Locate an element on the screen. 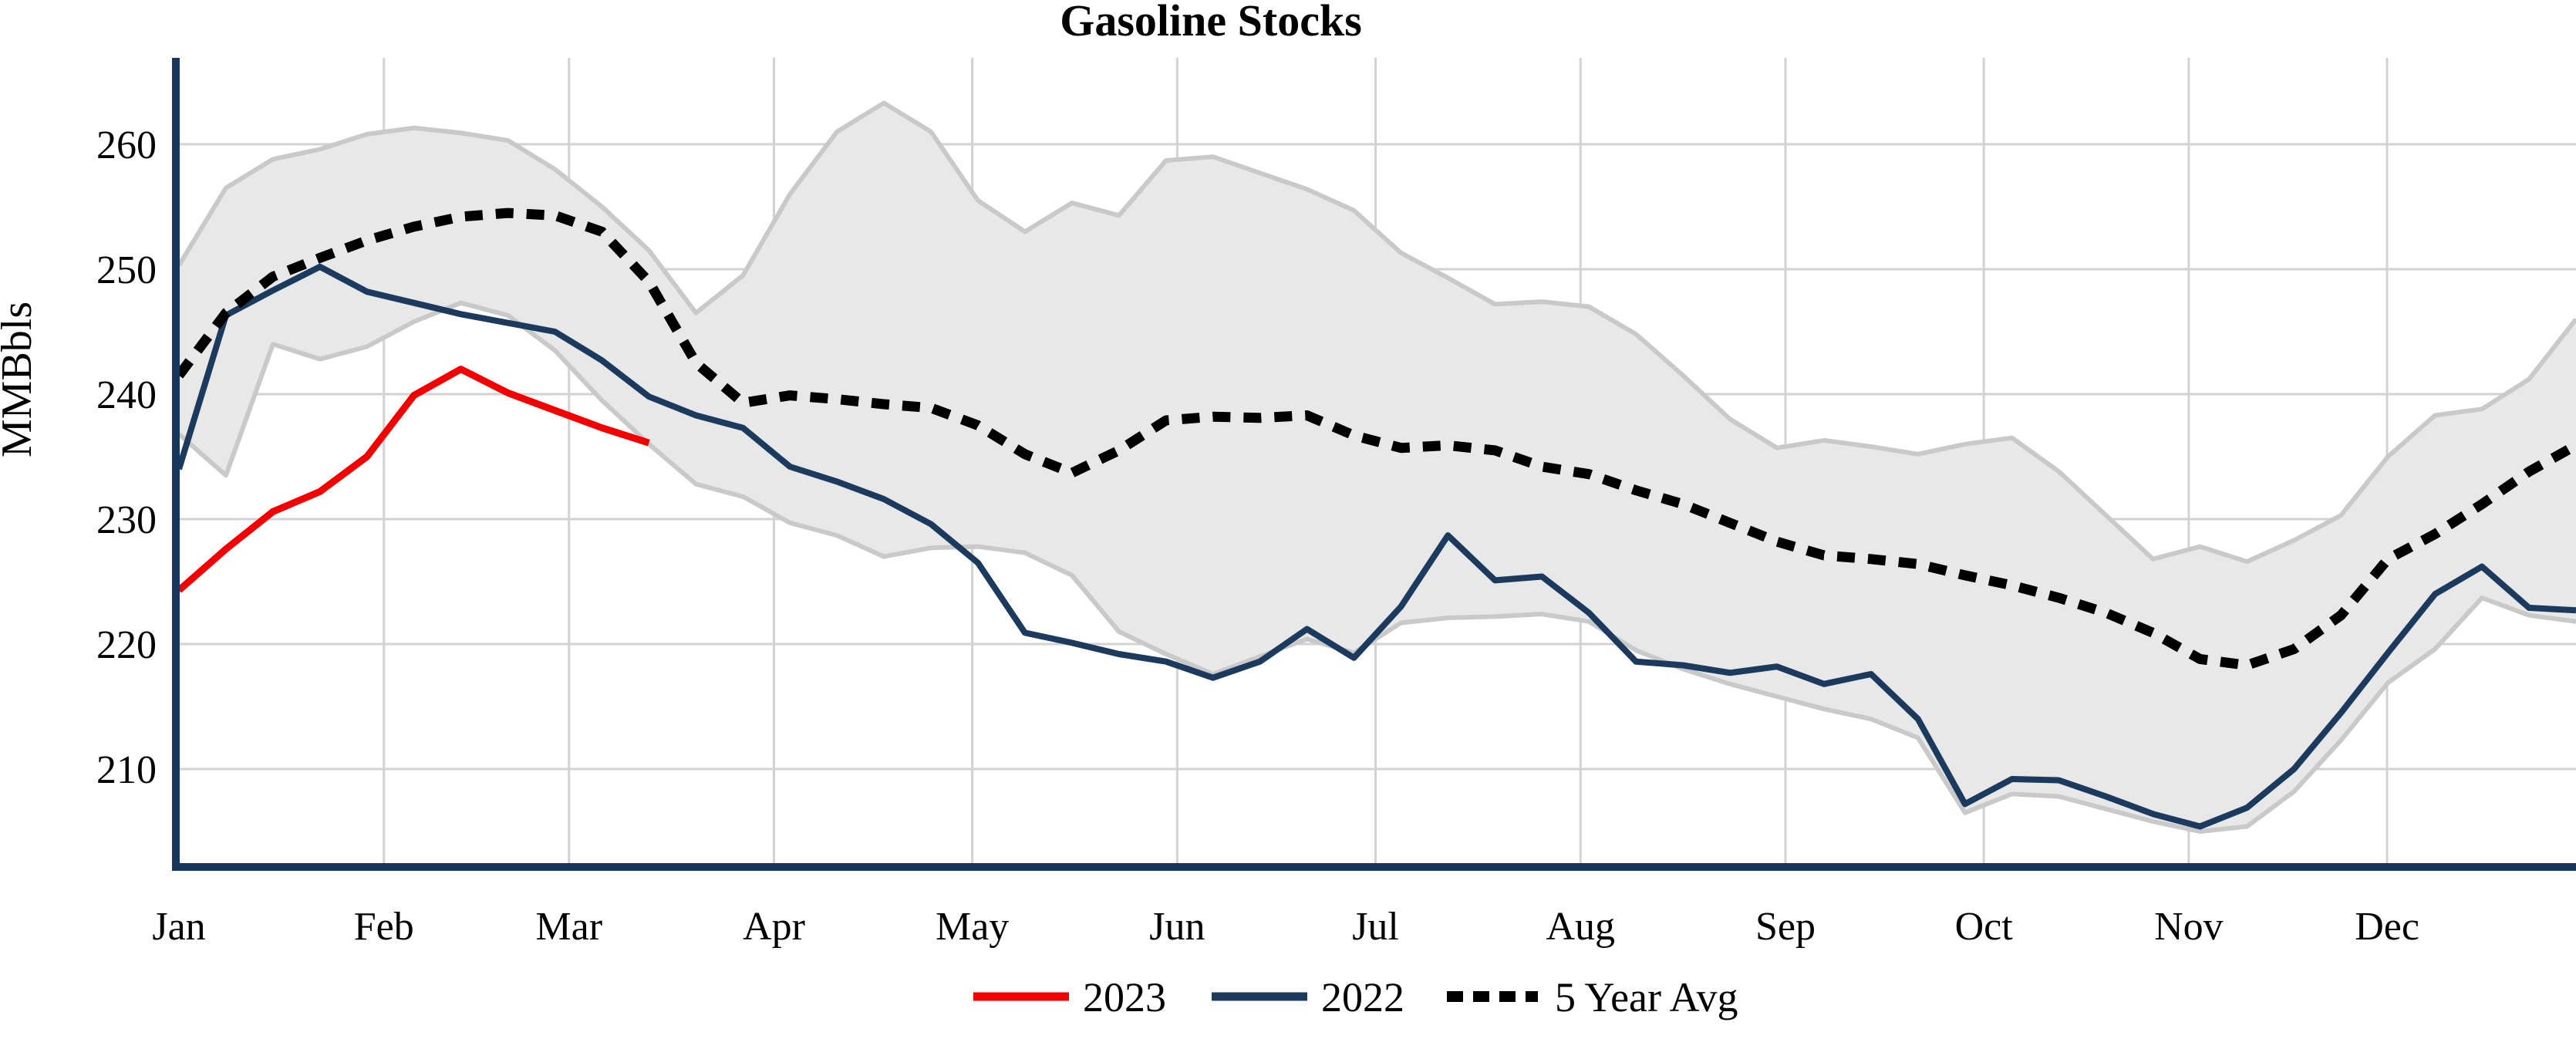 This screenshot has width=2576, height=1049. x-tick-label-oct: Oct is located at coordinates (1984, 927).